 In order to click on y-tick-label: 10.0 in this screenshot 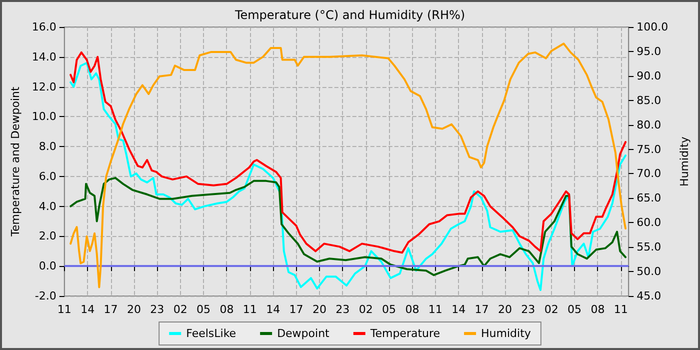, I will do `click(44, 117)`.